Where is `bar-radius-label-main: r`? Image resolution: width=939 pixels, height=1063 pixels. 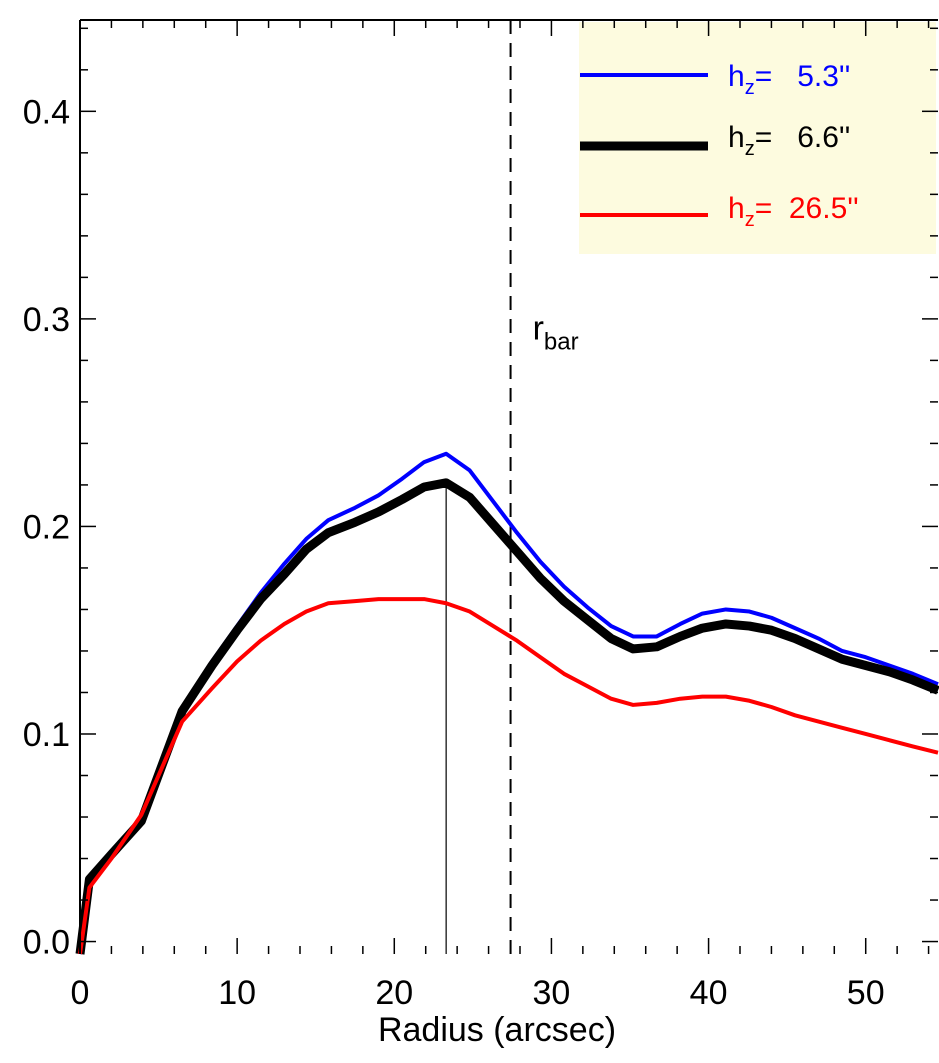 bar-radius-label-main: r is located at coordinates (538, 329).